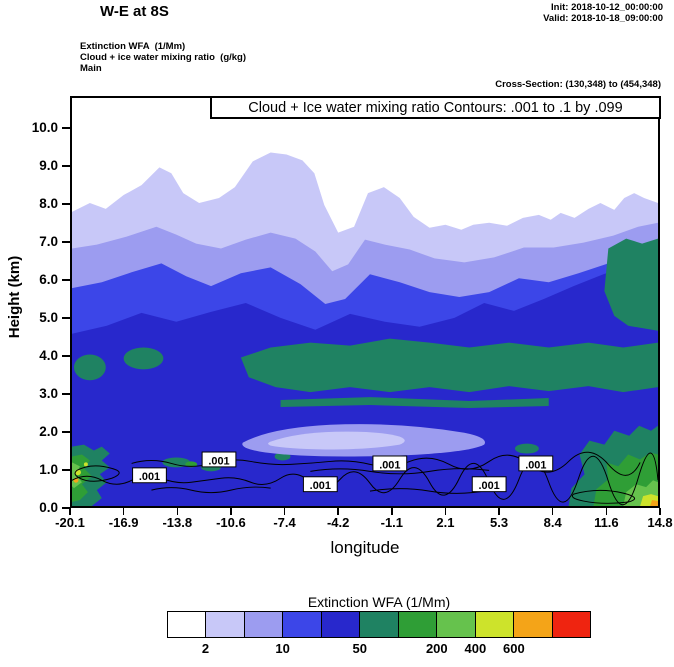 This screenshot has height=667, width=674. Describe the element at coordinates (414, 402) in the screenshot. I see `field-level-50-streak` at that location.